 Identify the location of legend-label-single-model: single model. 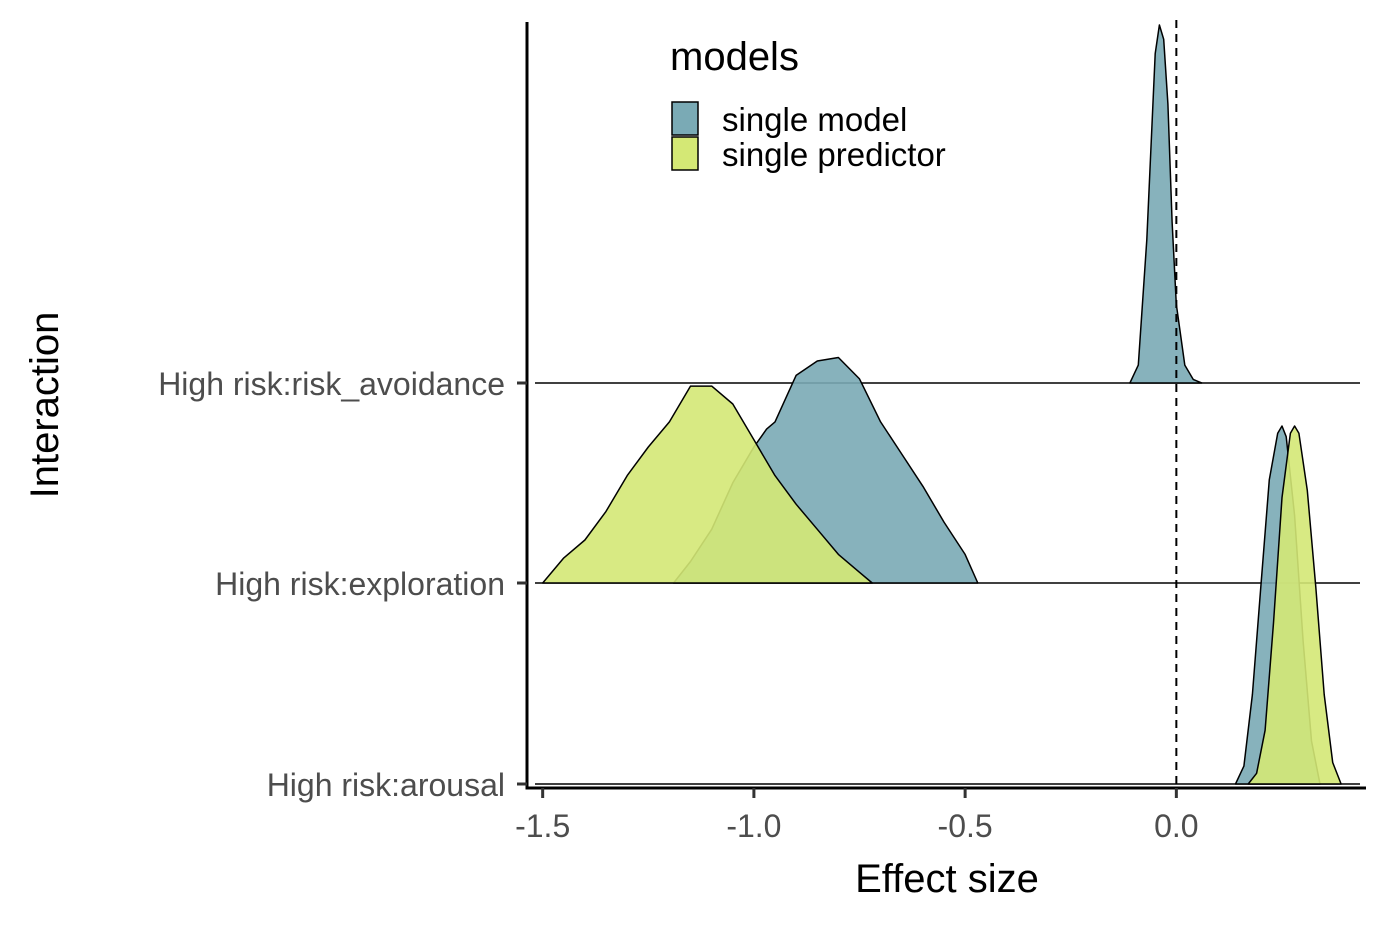
(814, 119).